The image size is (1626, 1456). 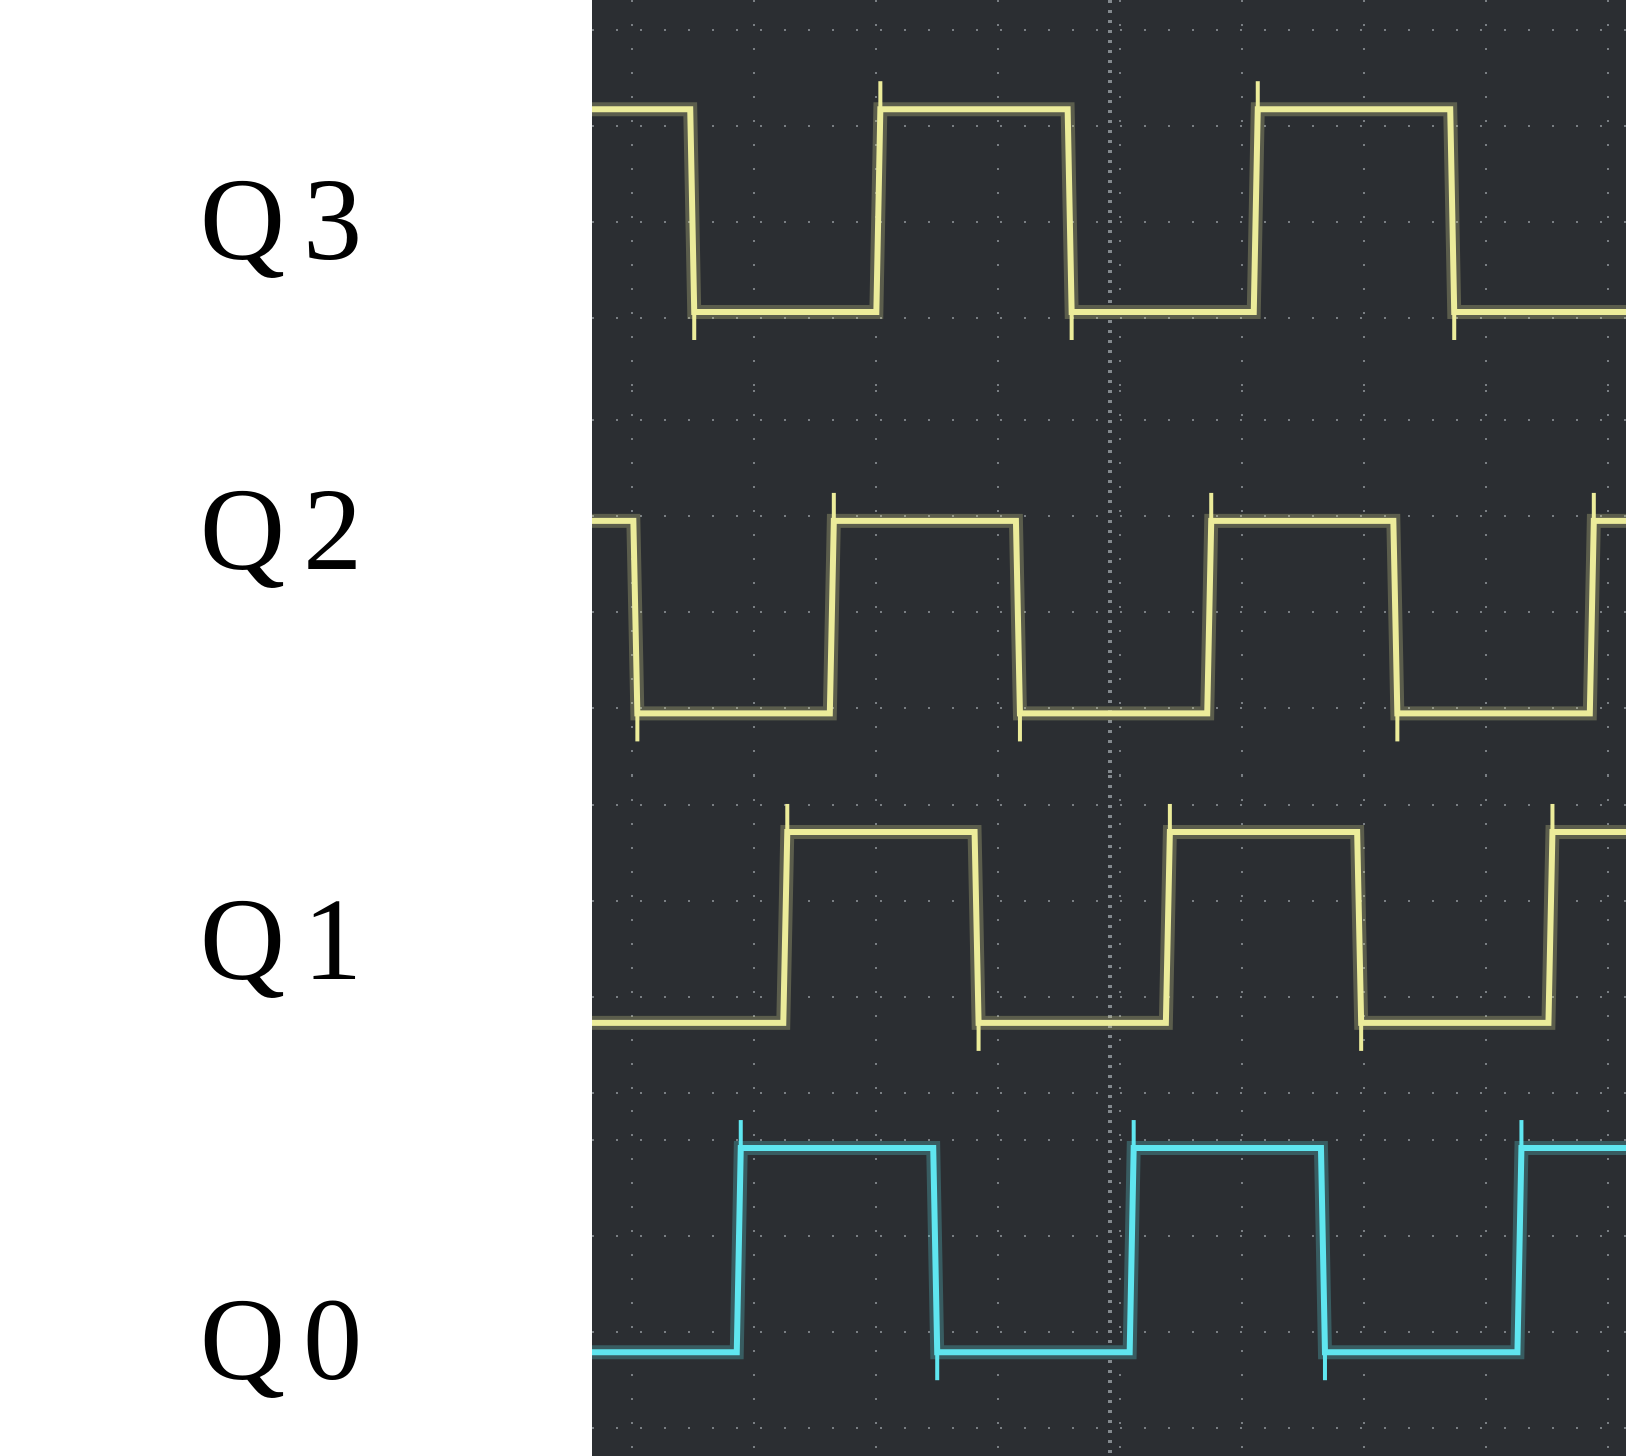 What do you see at coordinates (1109, 1250) in the screenshot?
I see `trace-q0` at bounding box center [1109, 1250].